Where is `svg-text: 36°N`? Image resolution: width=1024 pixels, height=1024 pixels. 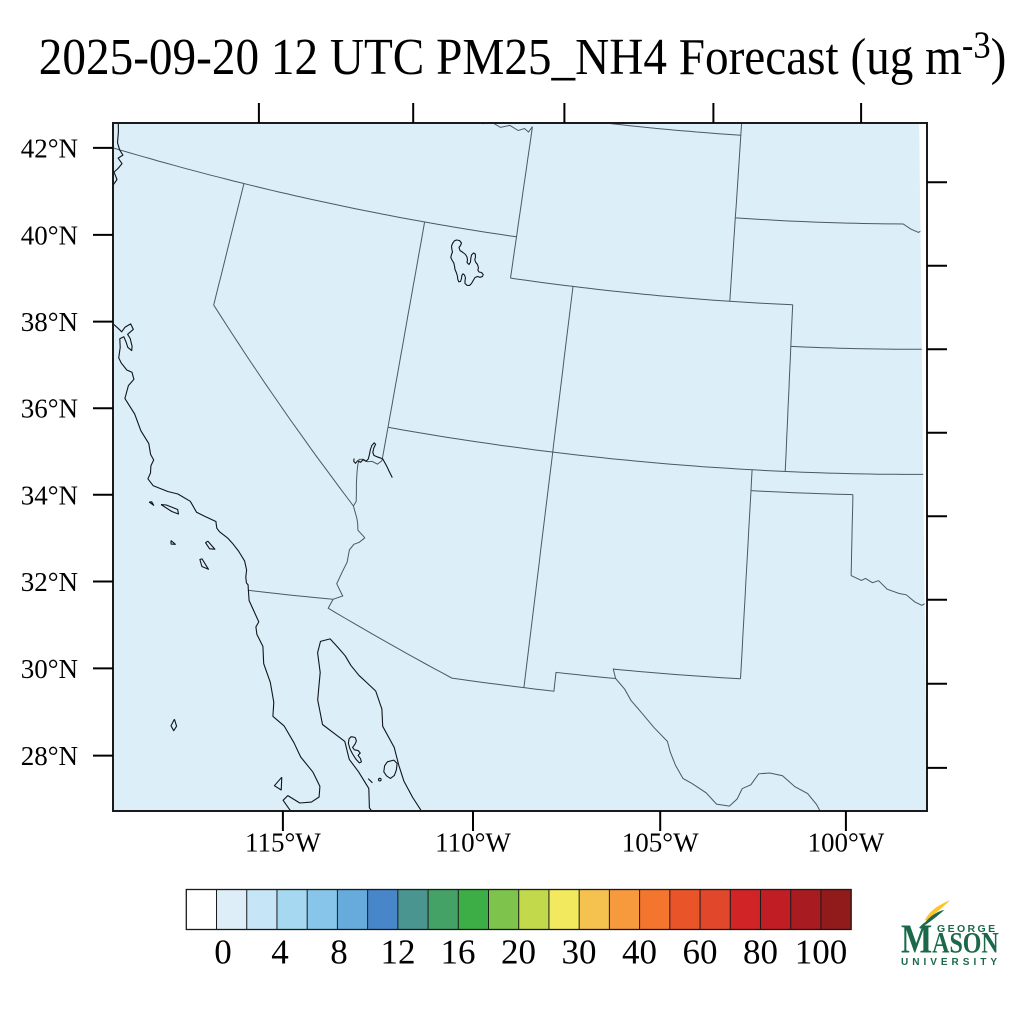 svg-text: 36°N is located at coordinates (49, 409).